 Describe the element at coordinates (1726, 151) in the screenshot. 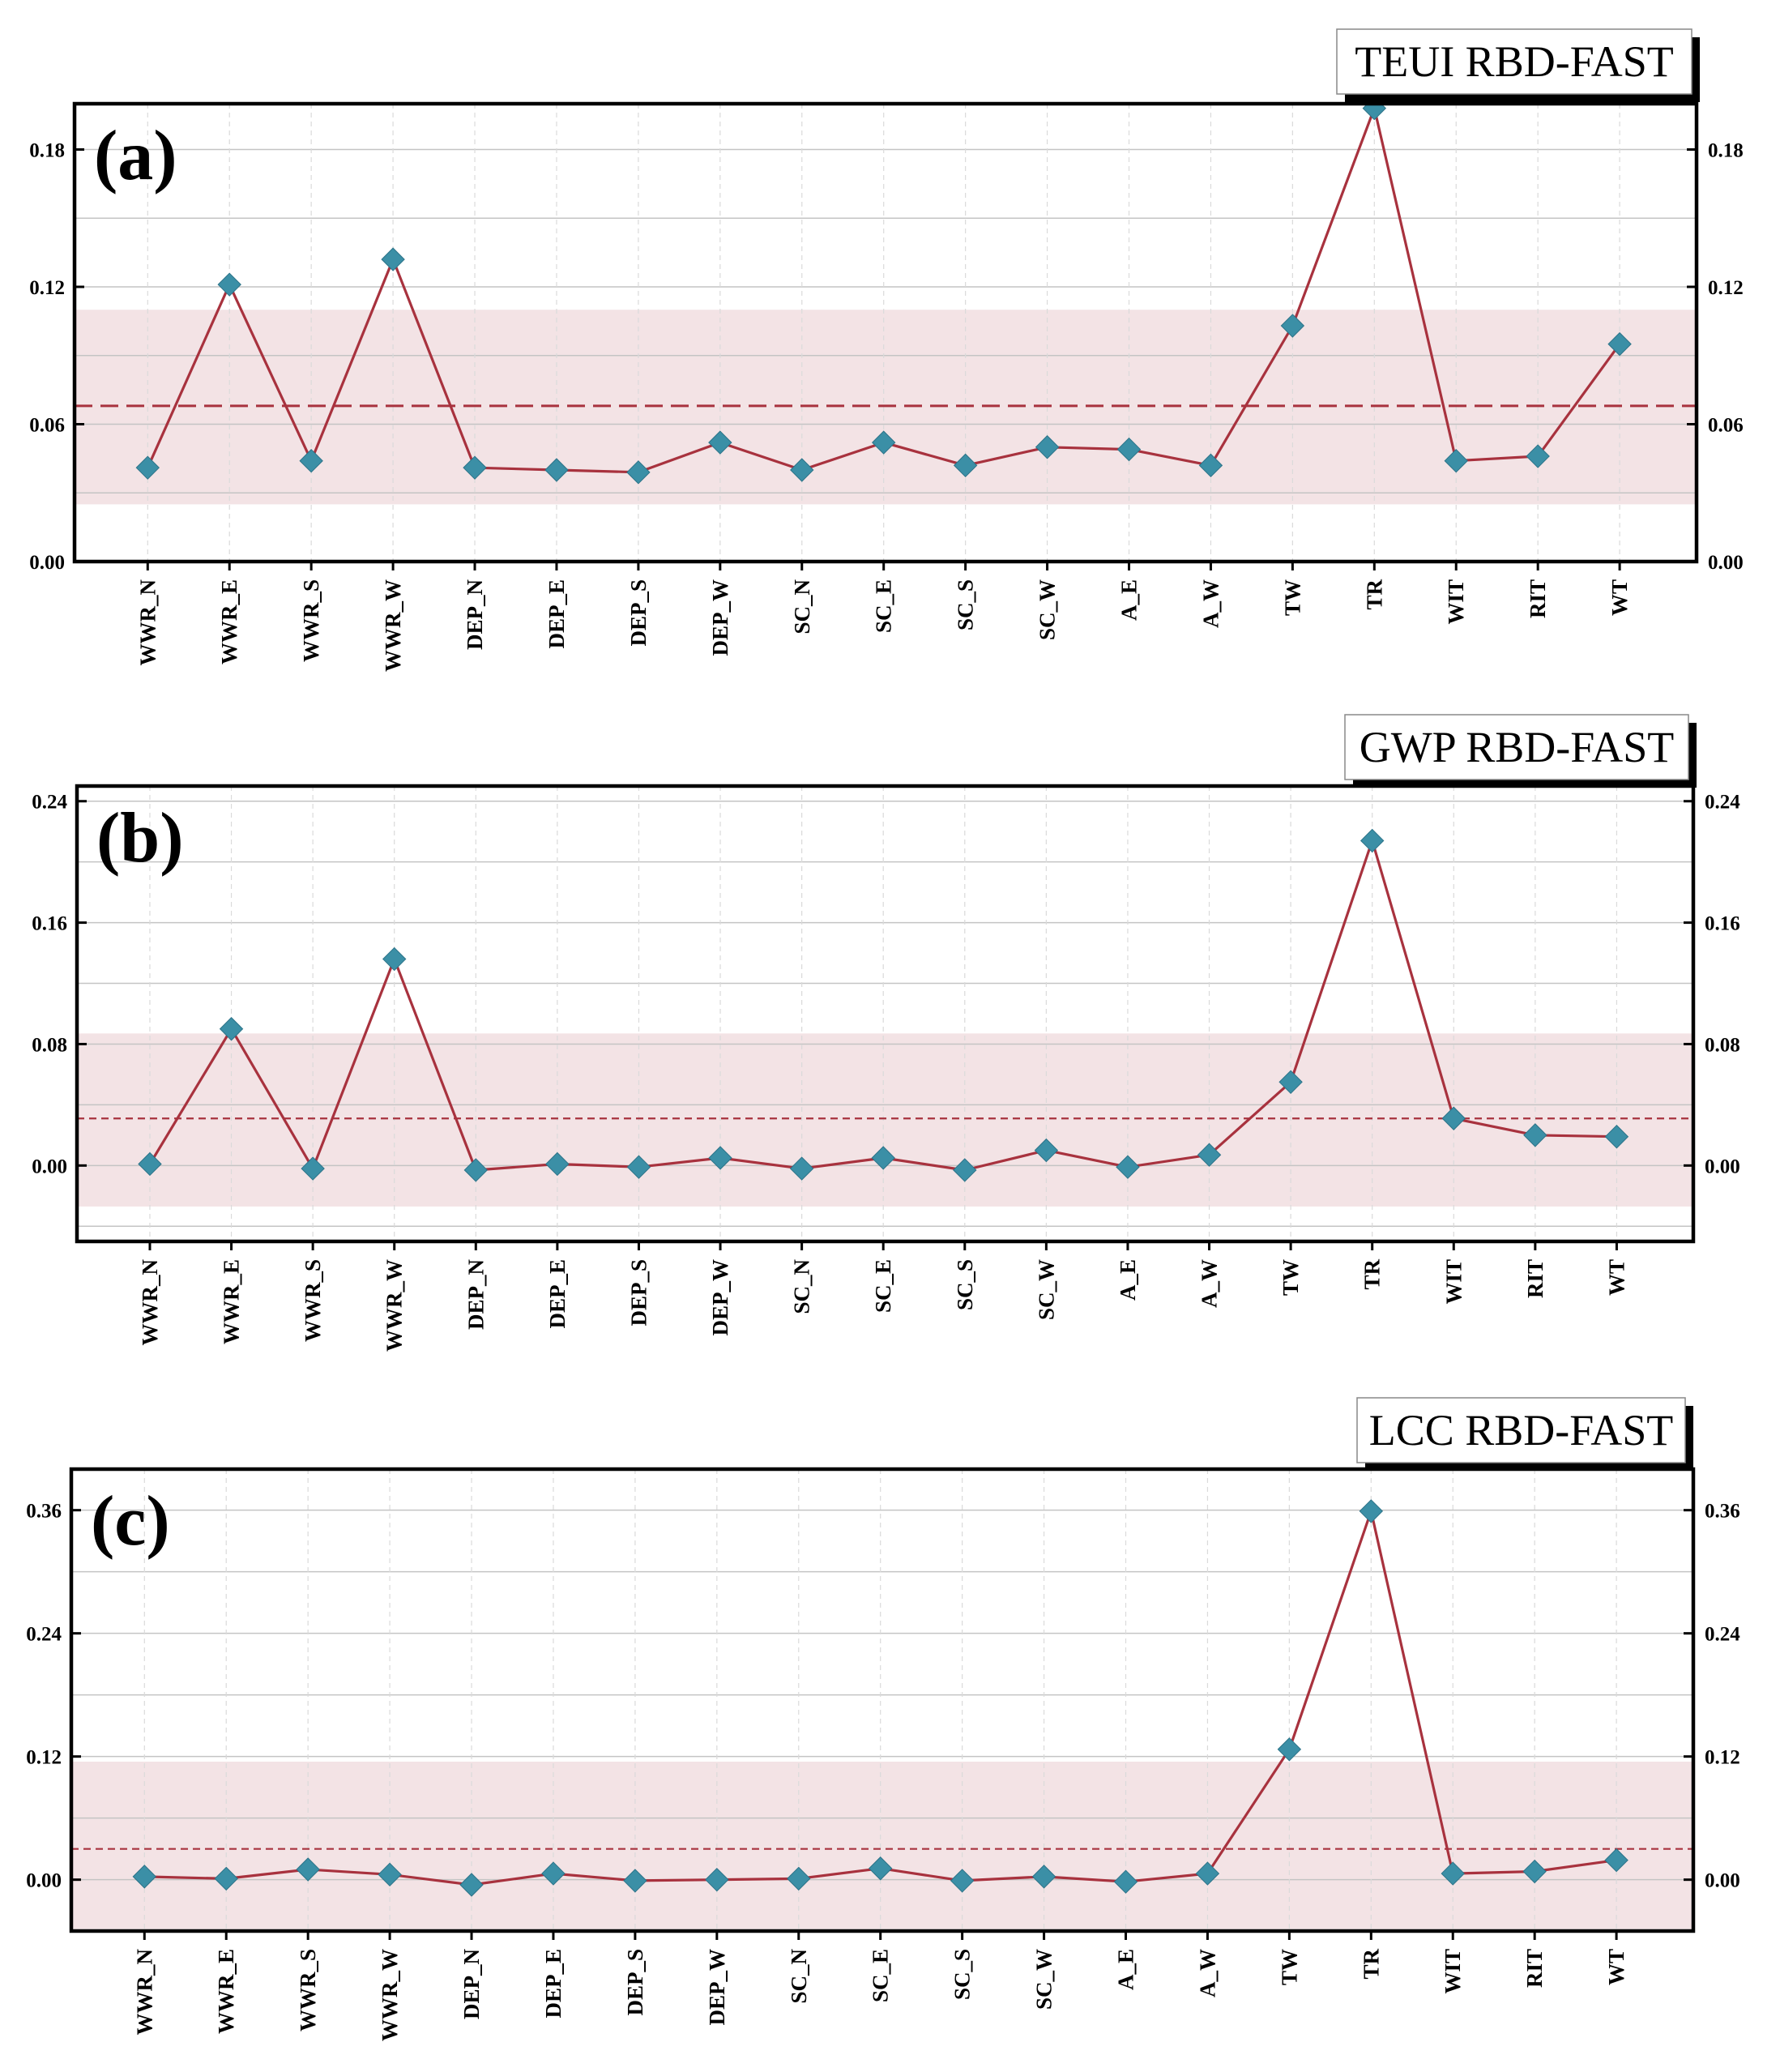

I see `y-tick-label-right: 0.18` at that location.